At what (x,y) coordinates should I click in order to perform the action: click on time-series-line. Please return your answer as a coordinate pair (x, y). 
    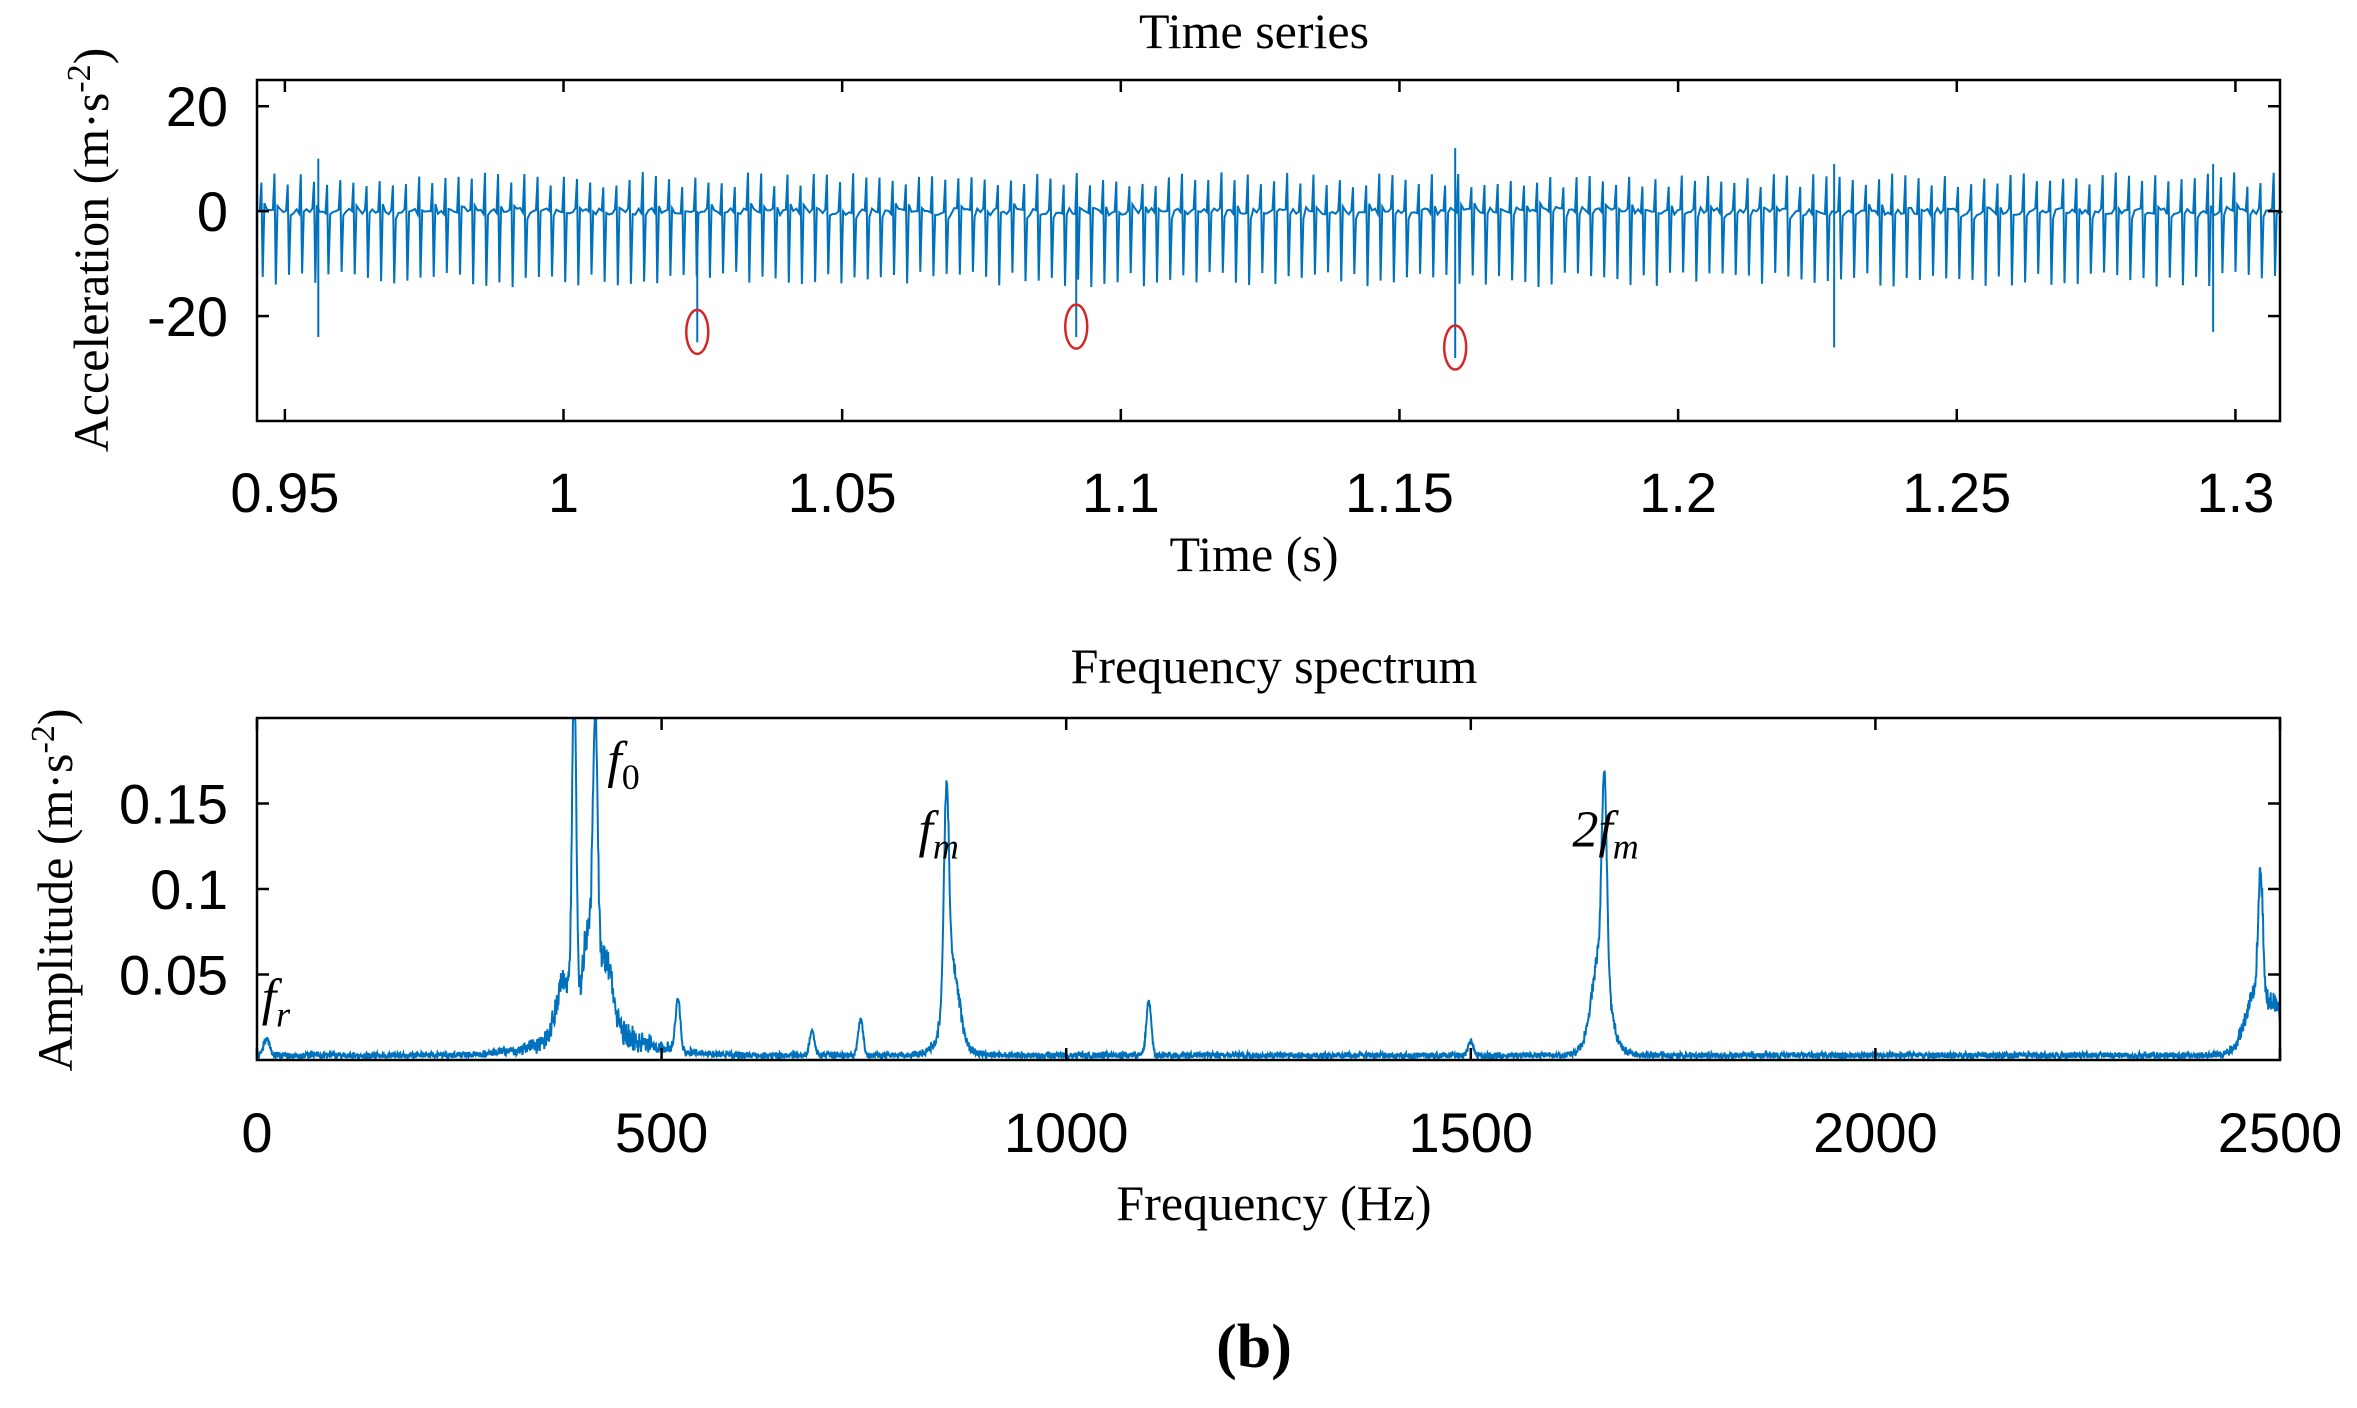
    Looking at the image, I should click on (1270, 230).